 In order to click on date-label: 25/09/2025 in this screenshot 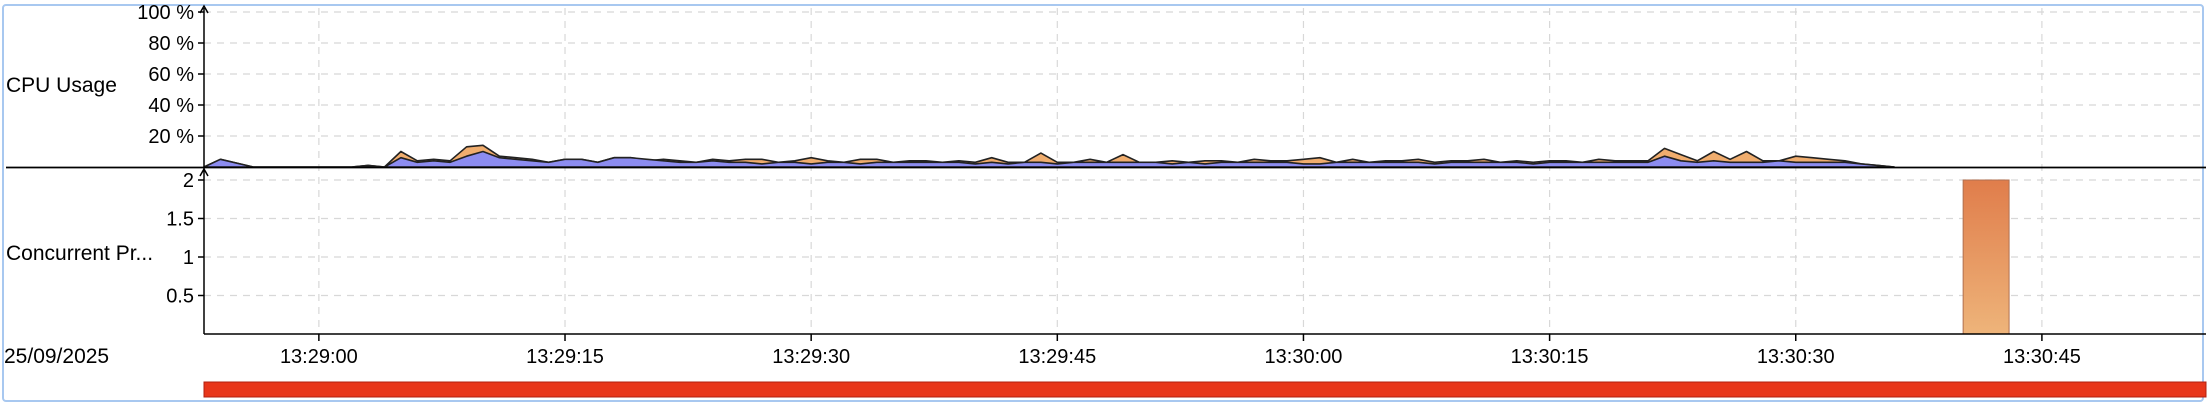, I will do `click(56, 356)`.